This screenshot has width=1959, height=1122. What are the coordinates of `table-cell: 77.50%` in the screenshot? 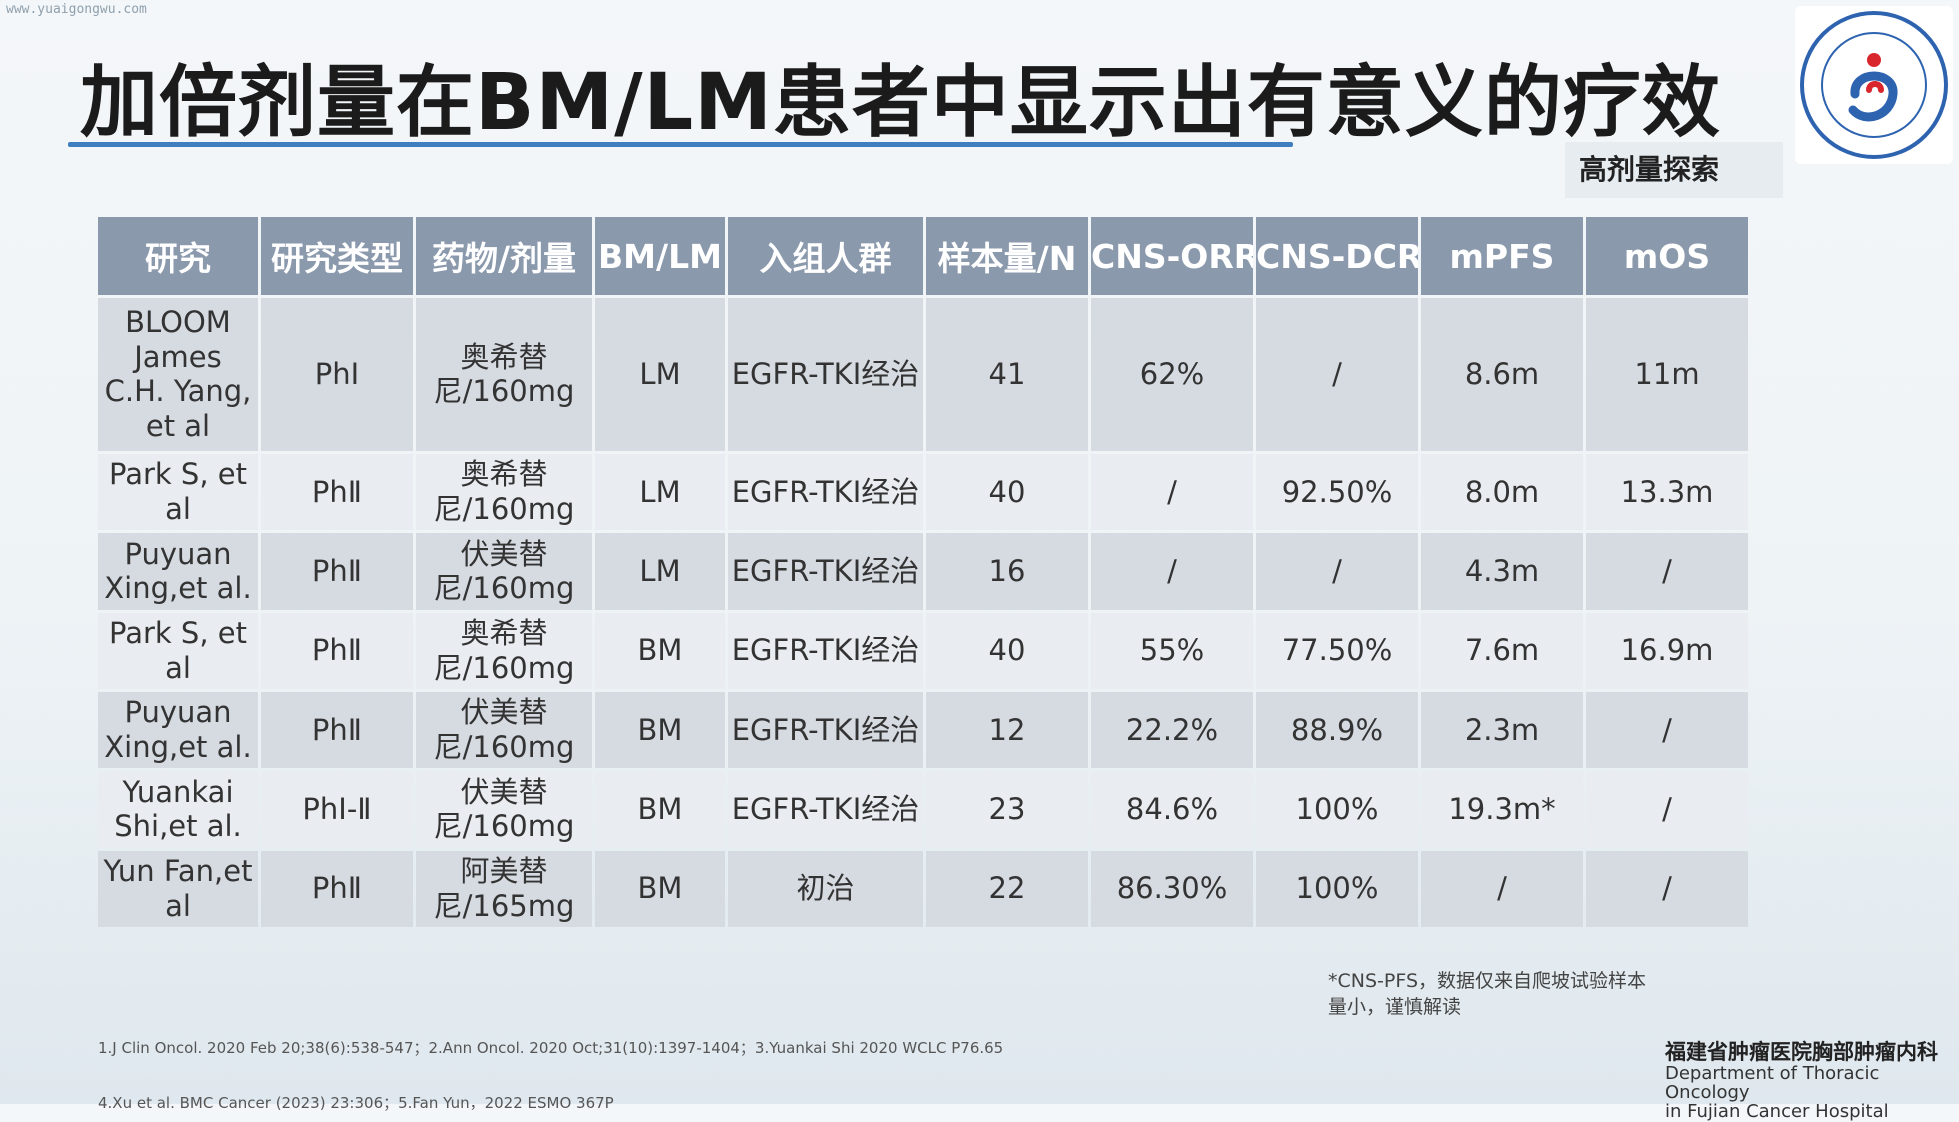 It's located at (1337, 650).